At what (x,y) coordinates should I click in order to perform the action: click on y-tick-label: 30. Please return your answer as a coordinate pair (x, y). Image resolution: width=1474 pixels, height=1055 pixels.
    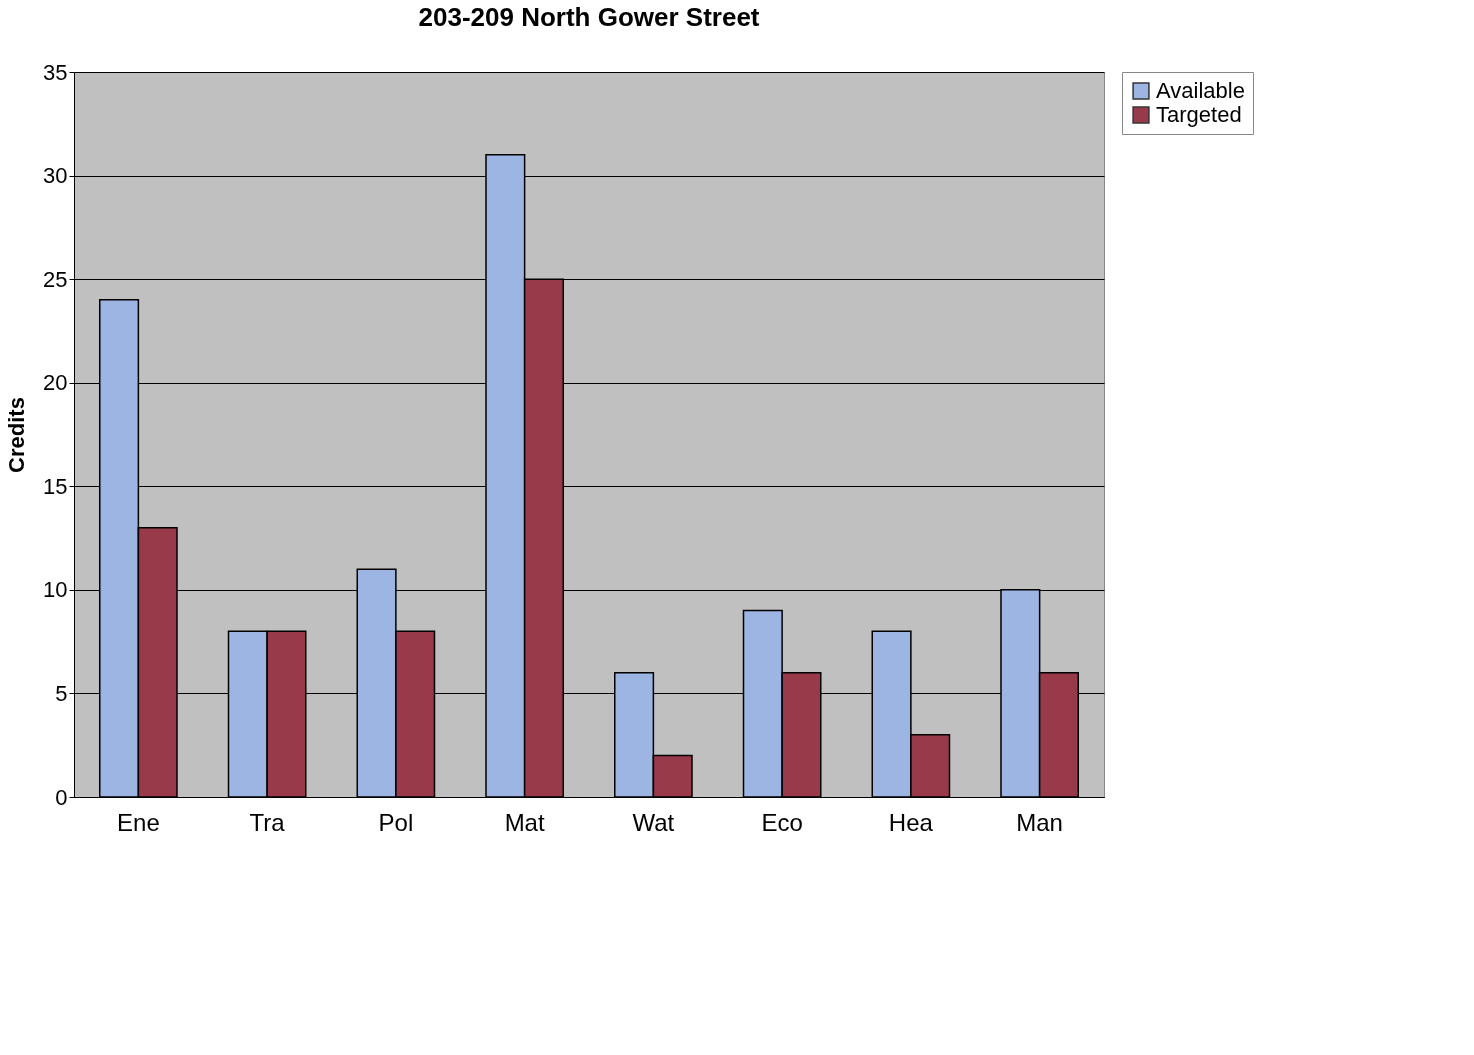
    Looking at the image, I should click on (55, 176).